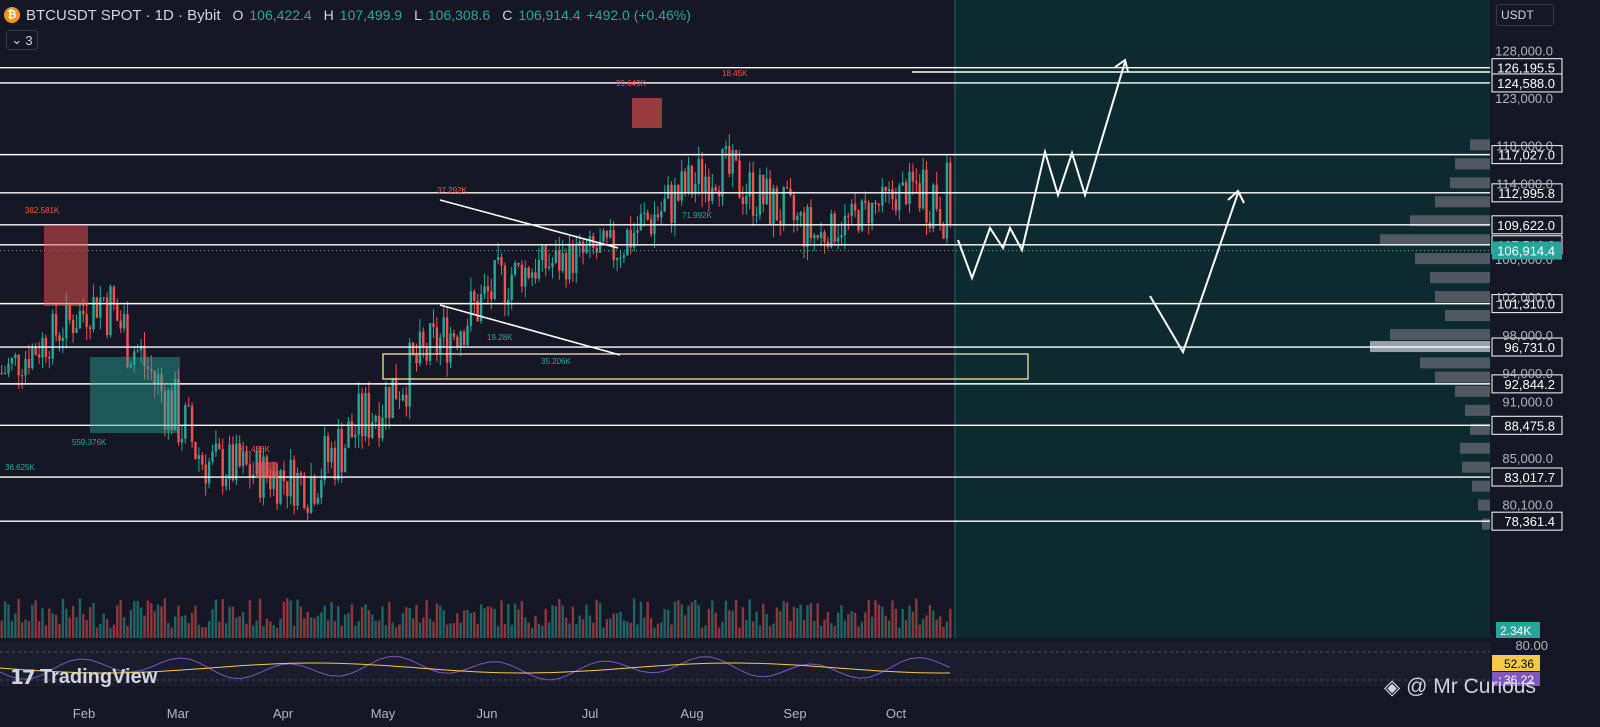 Image resolution: width=1600 pixels, height=727 pixels. What do you see at coordinates (1527, 373) in the screenshot?
I see `price-tick-label: 94,000.0` at bounding box center [1527, 373].